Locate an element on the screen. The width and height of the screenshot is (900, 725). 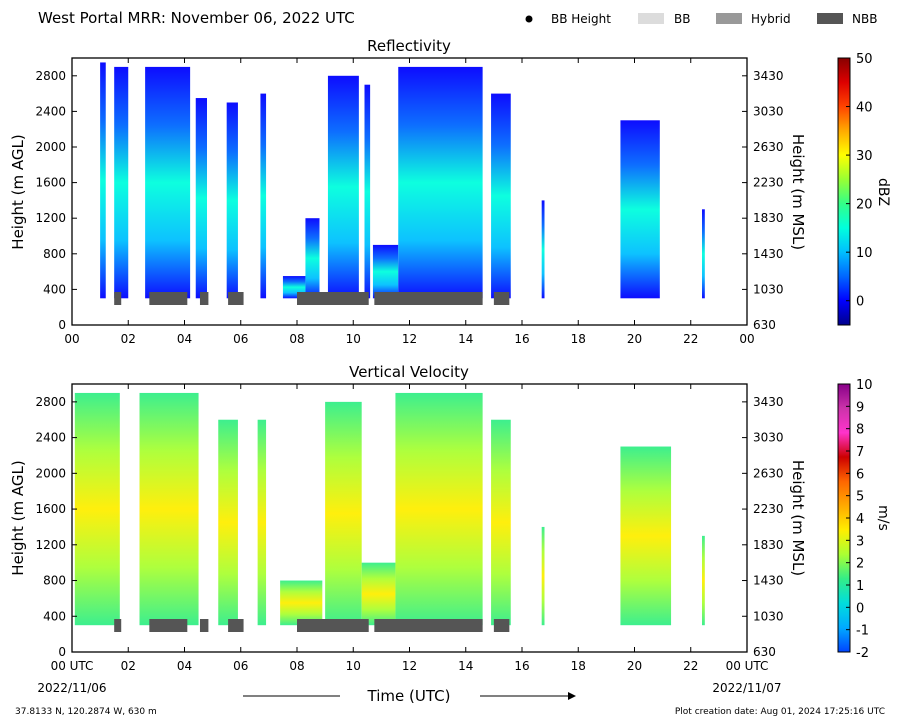
velocity-x-tick-label: 08 is located at coordinates (296, 666).